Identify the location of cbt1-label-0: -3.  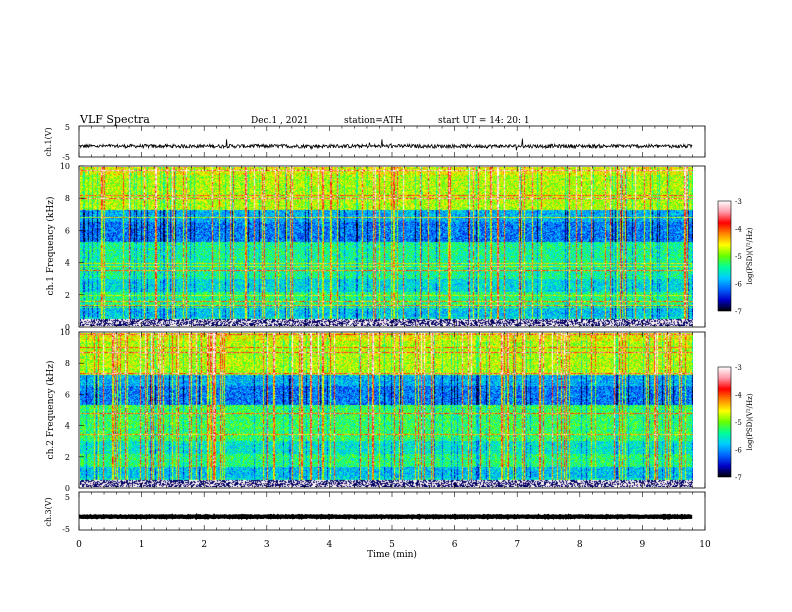
(738, 202).